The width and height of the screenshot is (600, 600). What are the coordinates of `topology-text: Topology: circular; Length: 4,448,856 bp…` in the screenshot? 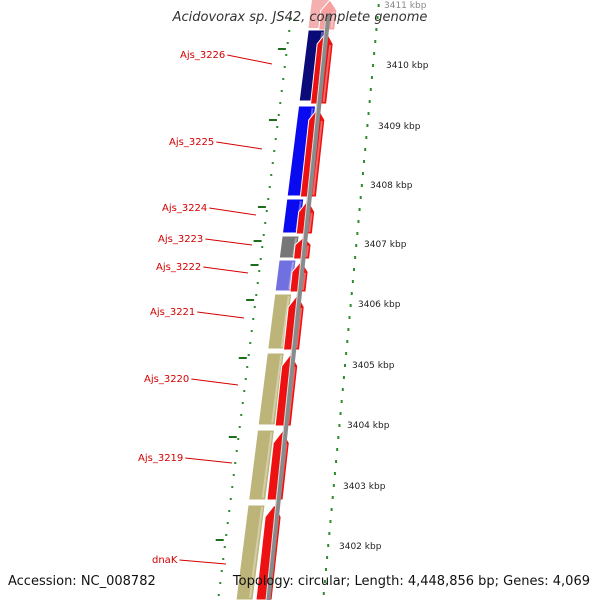 It's located at (411, 581).